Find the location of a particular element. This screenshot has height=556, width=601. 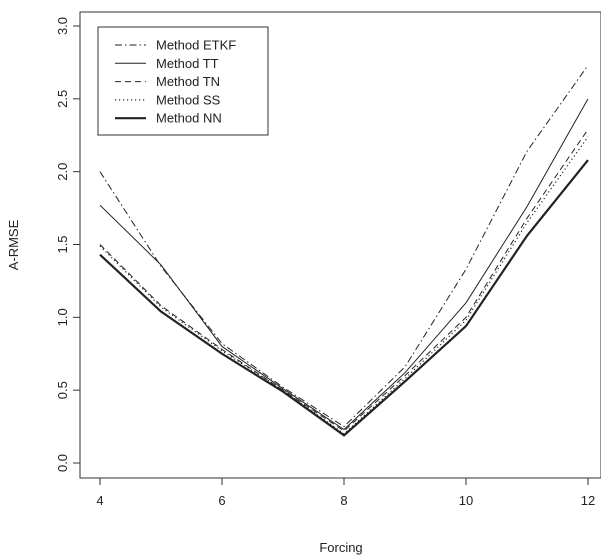

legend-box is located at coordinates (183, 81).